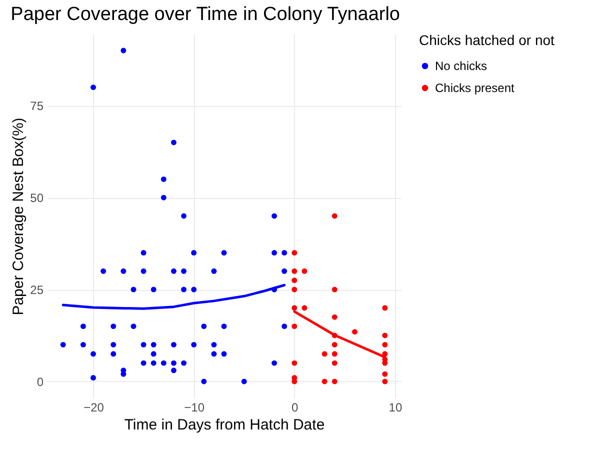  Describe the element at coordinates (37, 290) in the screenshot. I see `y-tick-label: 25` at that location.